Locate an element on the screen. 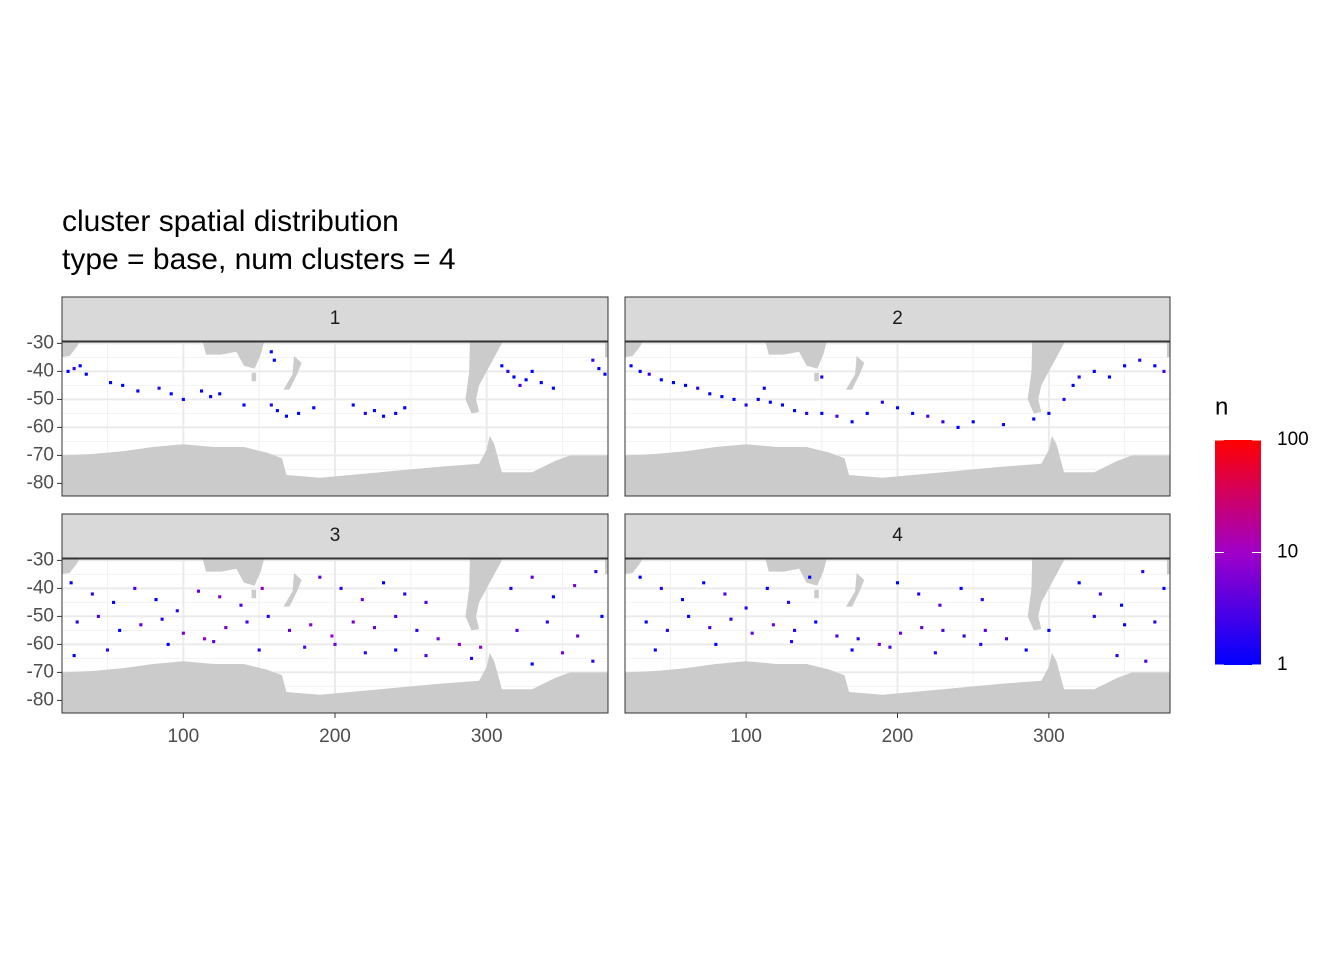 The width and height of the screenshot is (1344, 960). chart-subtitle: type = base, num clusters = 4 is located at coordinates (259, 259).